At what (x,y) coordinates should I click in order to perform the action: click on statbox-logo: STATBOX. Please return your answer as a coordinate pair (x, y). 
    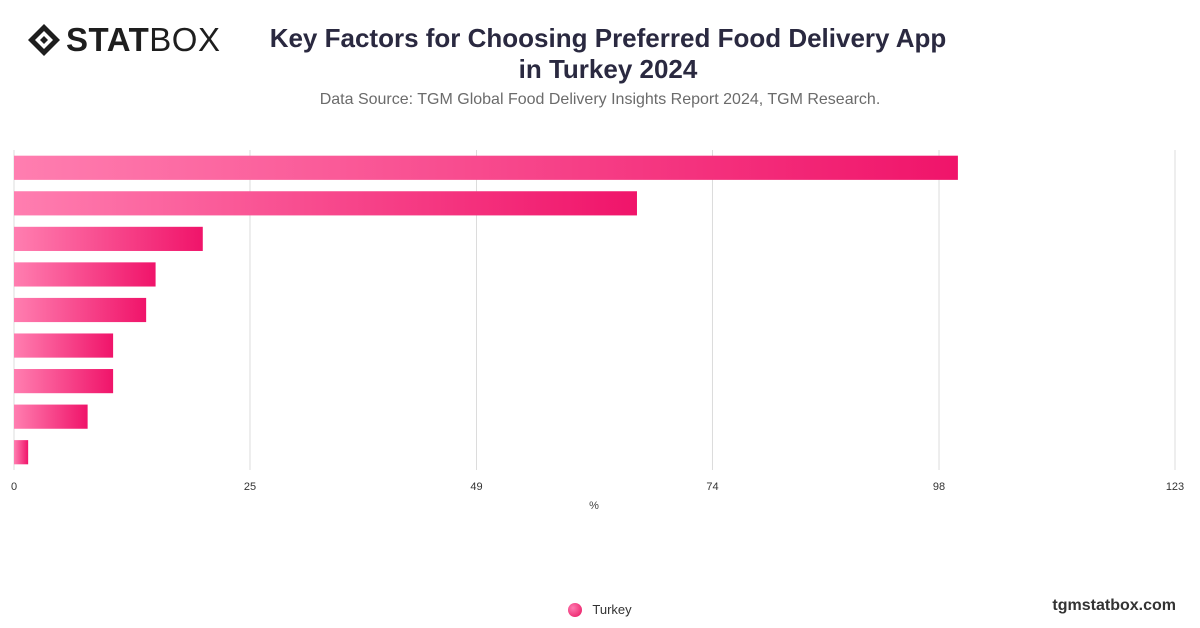
    Looking at the image, I should click on (123, 40).